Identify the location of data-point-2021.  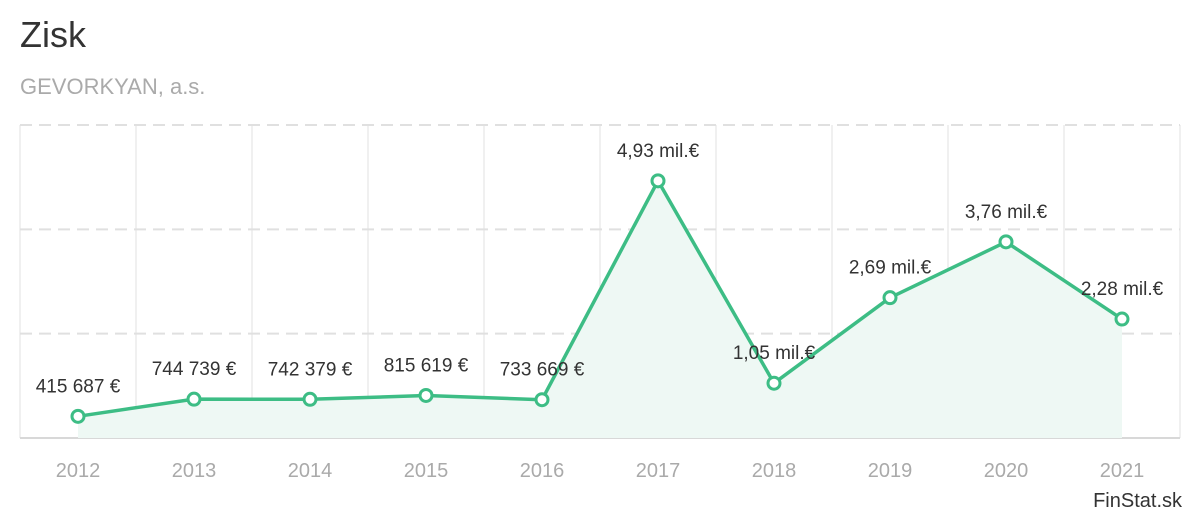
(1122, 319).